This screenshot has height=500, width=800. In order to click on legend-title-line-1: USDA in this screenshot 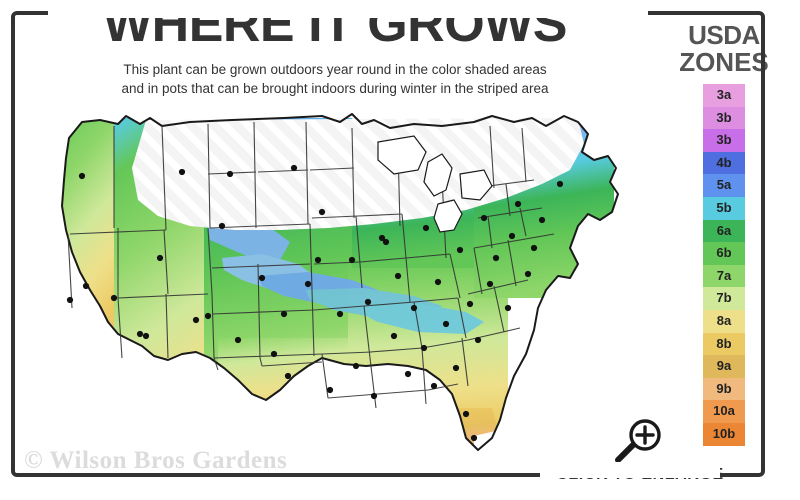, I will do `click(724, 35)`.